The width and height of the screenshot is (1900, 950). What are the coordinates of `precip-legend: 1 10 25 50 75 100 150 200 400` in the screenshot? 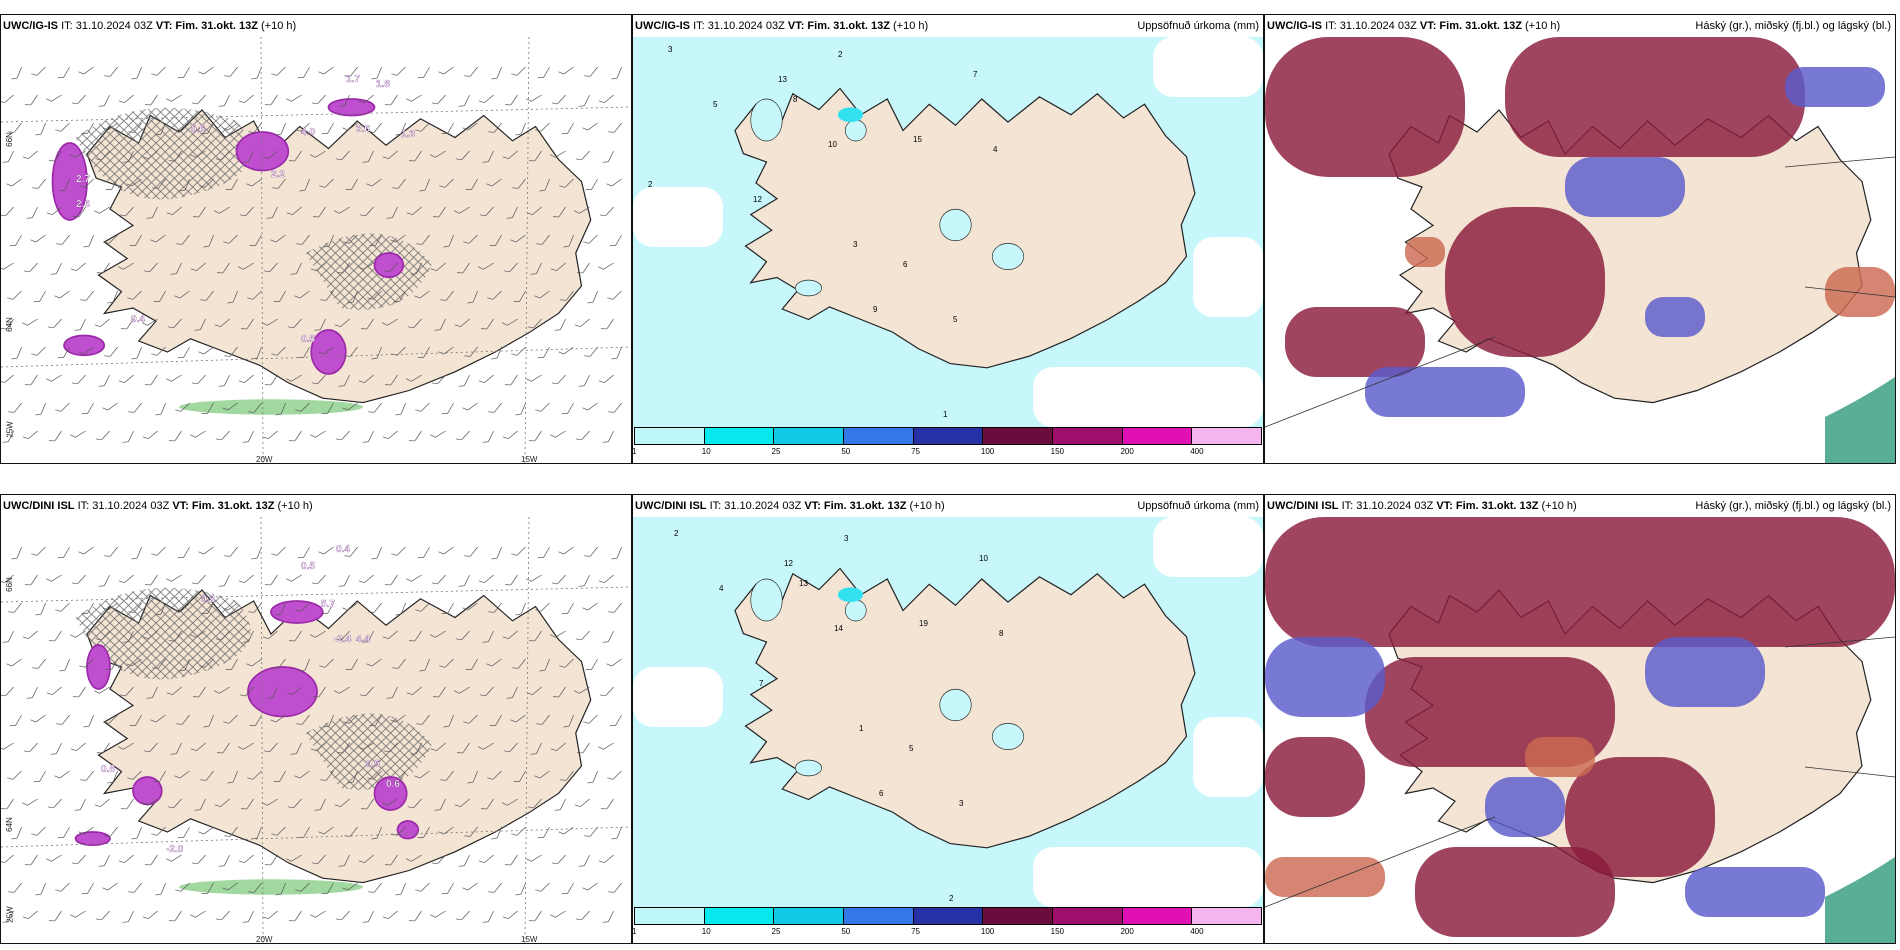 It's located at (947, 925).